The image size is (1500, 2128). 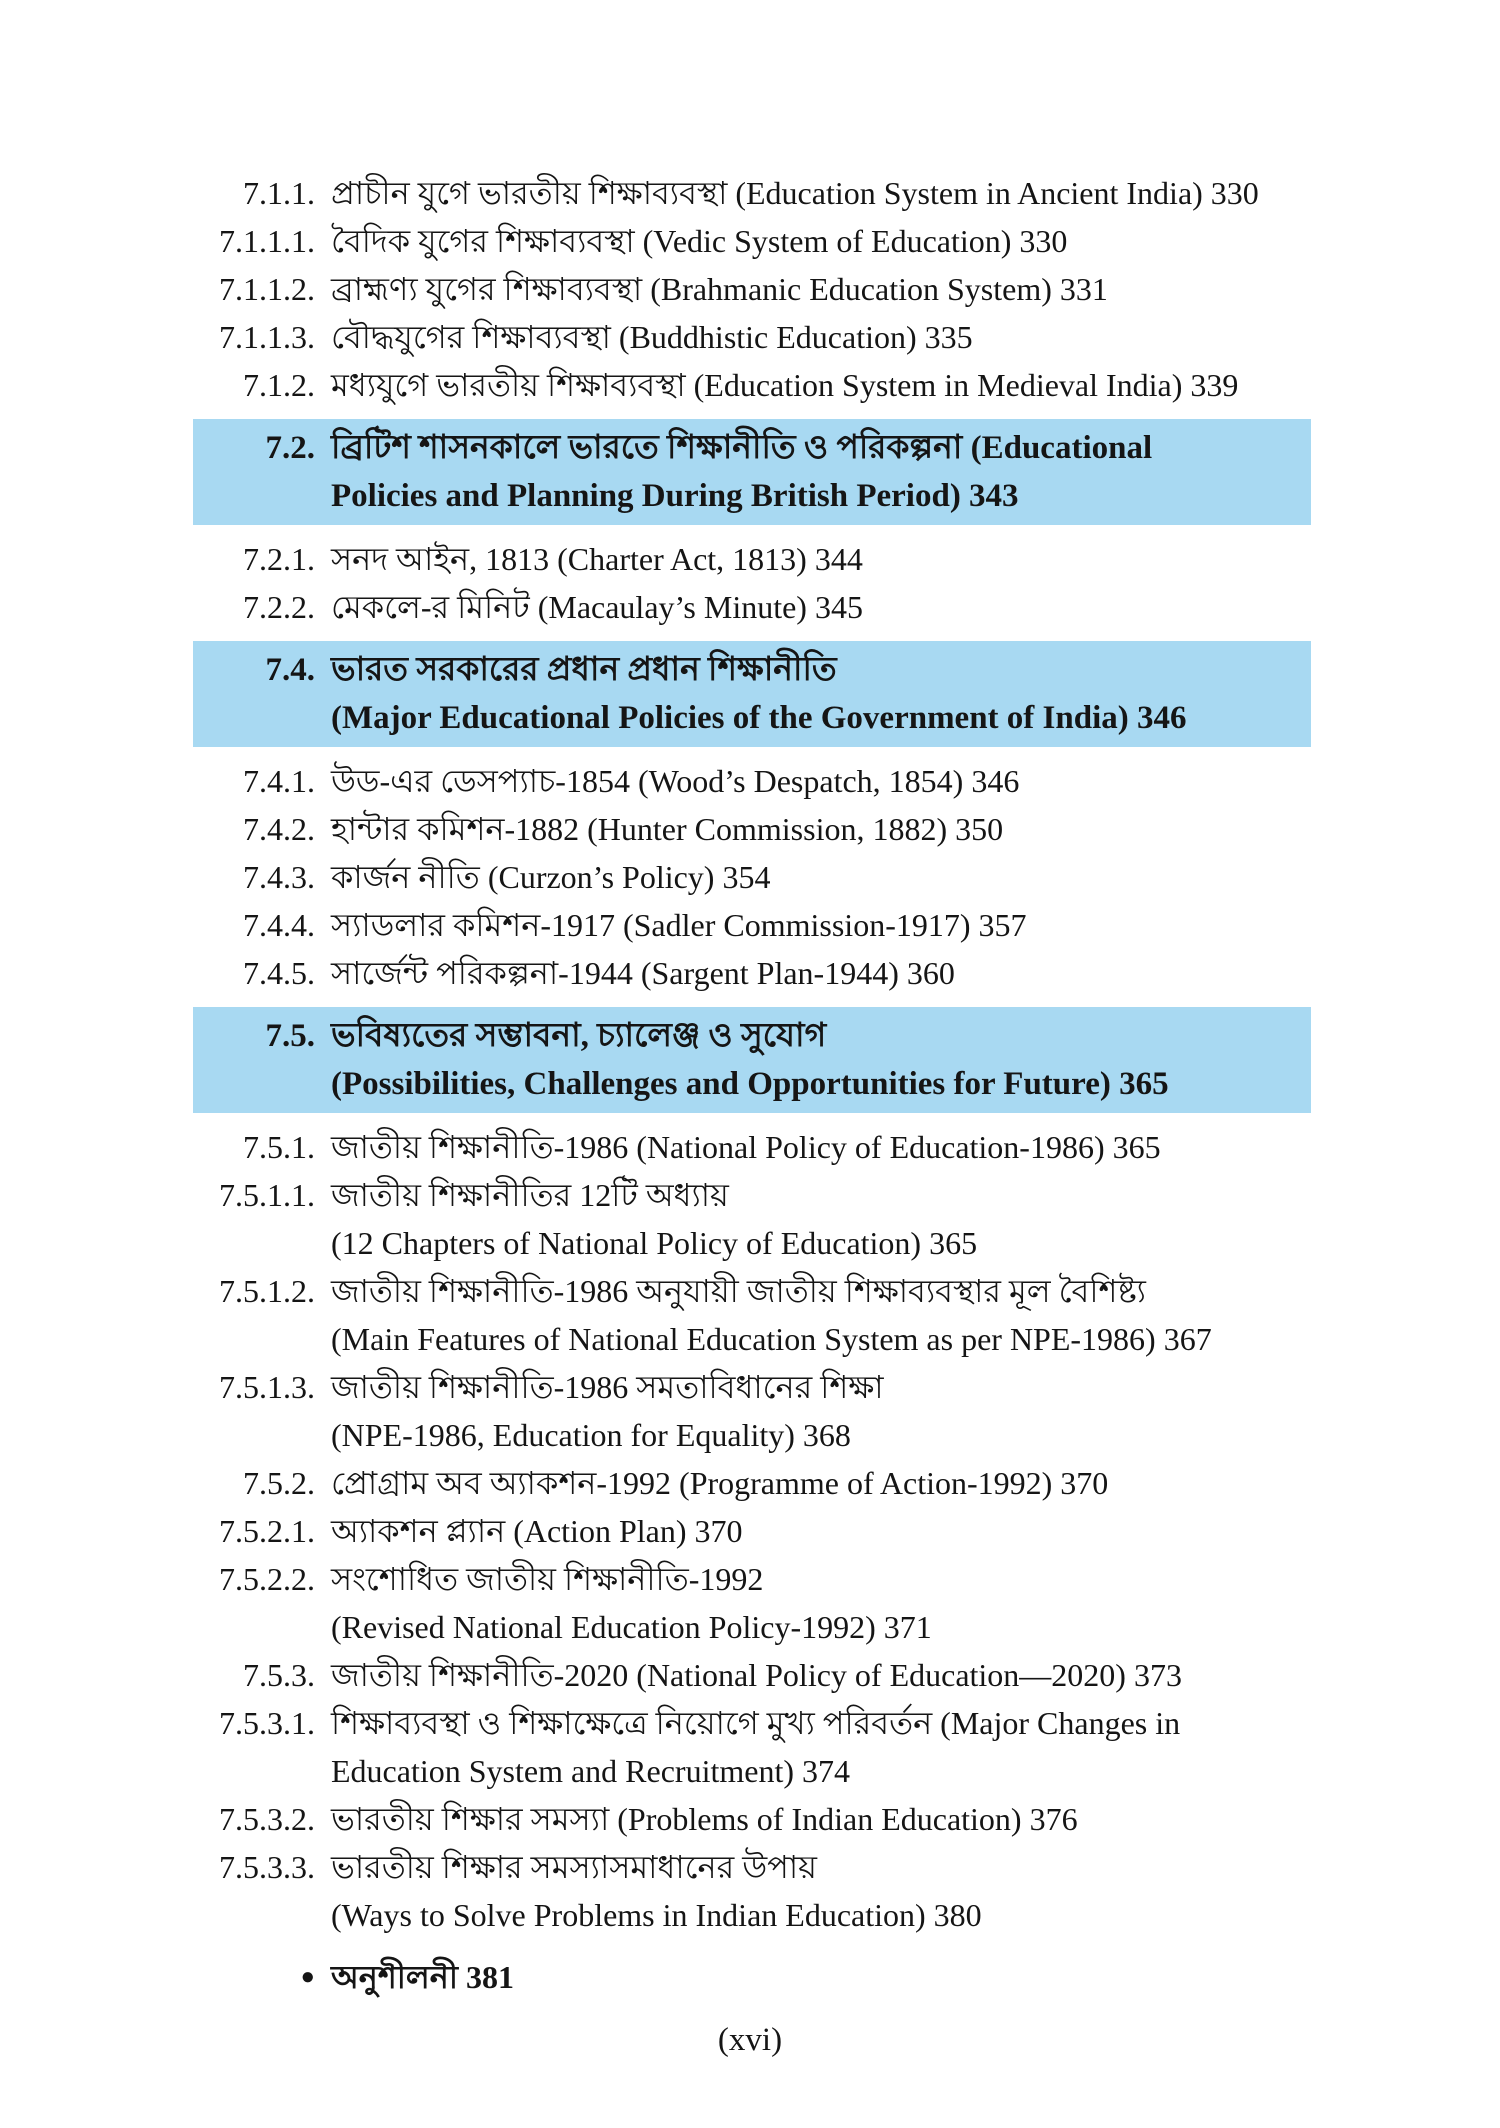 I want to click on toc-entry-number: 7.5.3., so click(x=279, y=1675).